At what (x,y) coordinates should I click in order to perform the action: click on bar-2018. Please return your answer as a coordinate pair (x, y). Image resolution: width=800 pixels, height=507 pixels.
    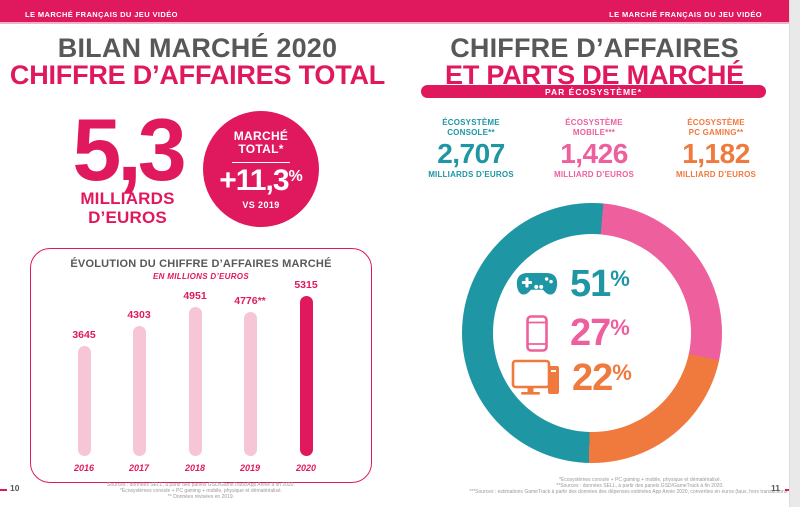
    Looking at the image, I should click on (195, 381).